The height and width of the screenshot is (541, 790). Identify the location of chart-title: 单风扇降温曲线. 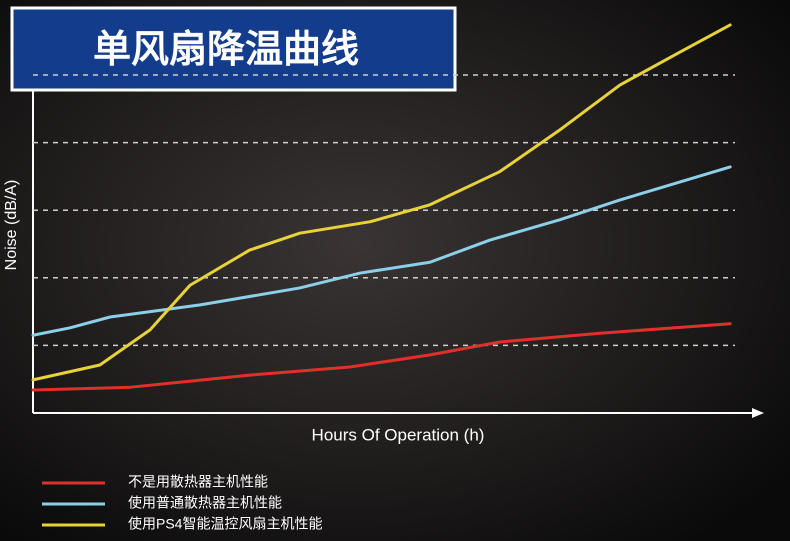
(226, 50).